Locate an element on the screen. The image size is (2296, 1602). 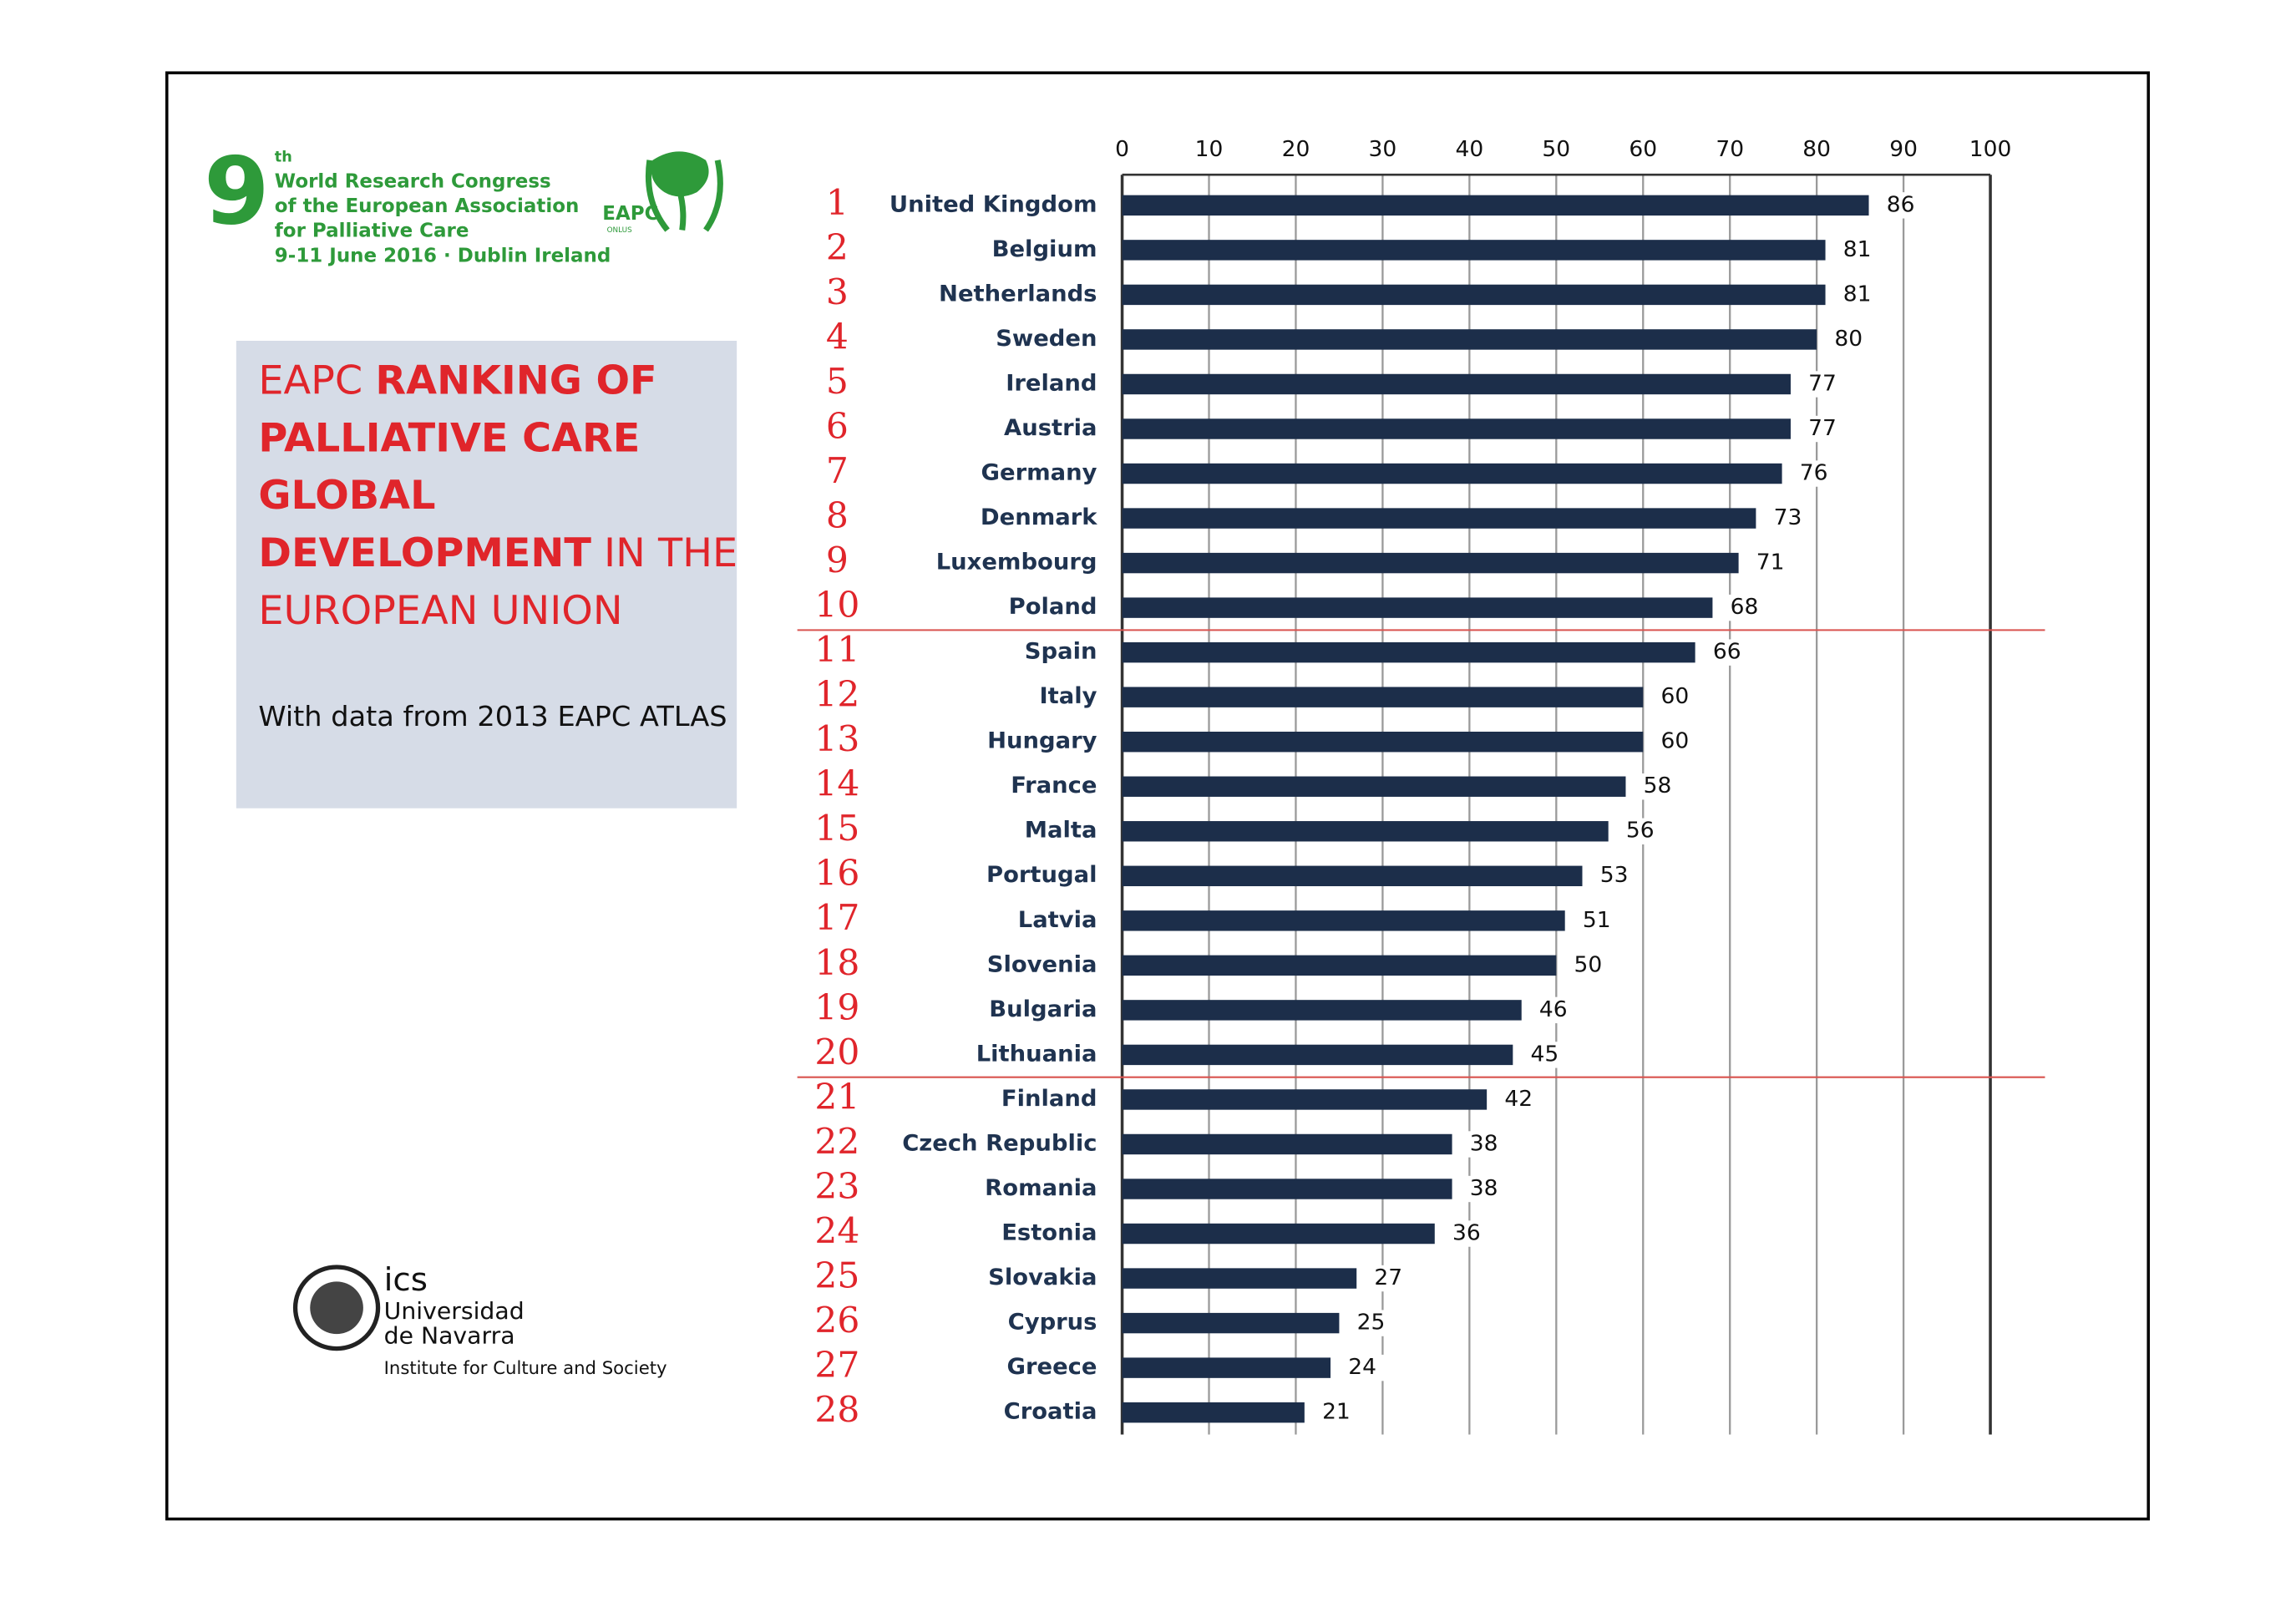
rank: 10 is located at coordinates (836, 605).